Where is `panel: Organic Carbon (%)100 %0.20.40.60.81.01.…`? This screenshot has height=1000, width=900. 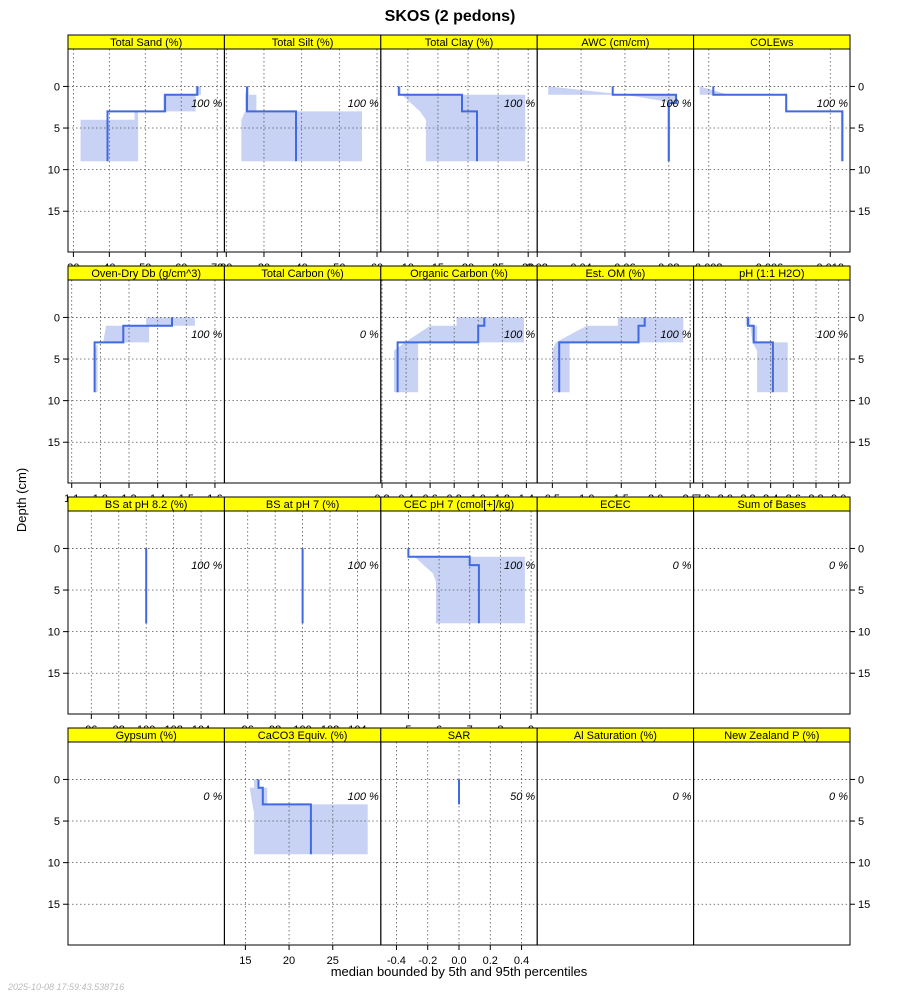 panel: Organic Carbon (%)100 %0.20.40.60.81.01.… is located at coordinates (456, 385).